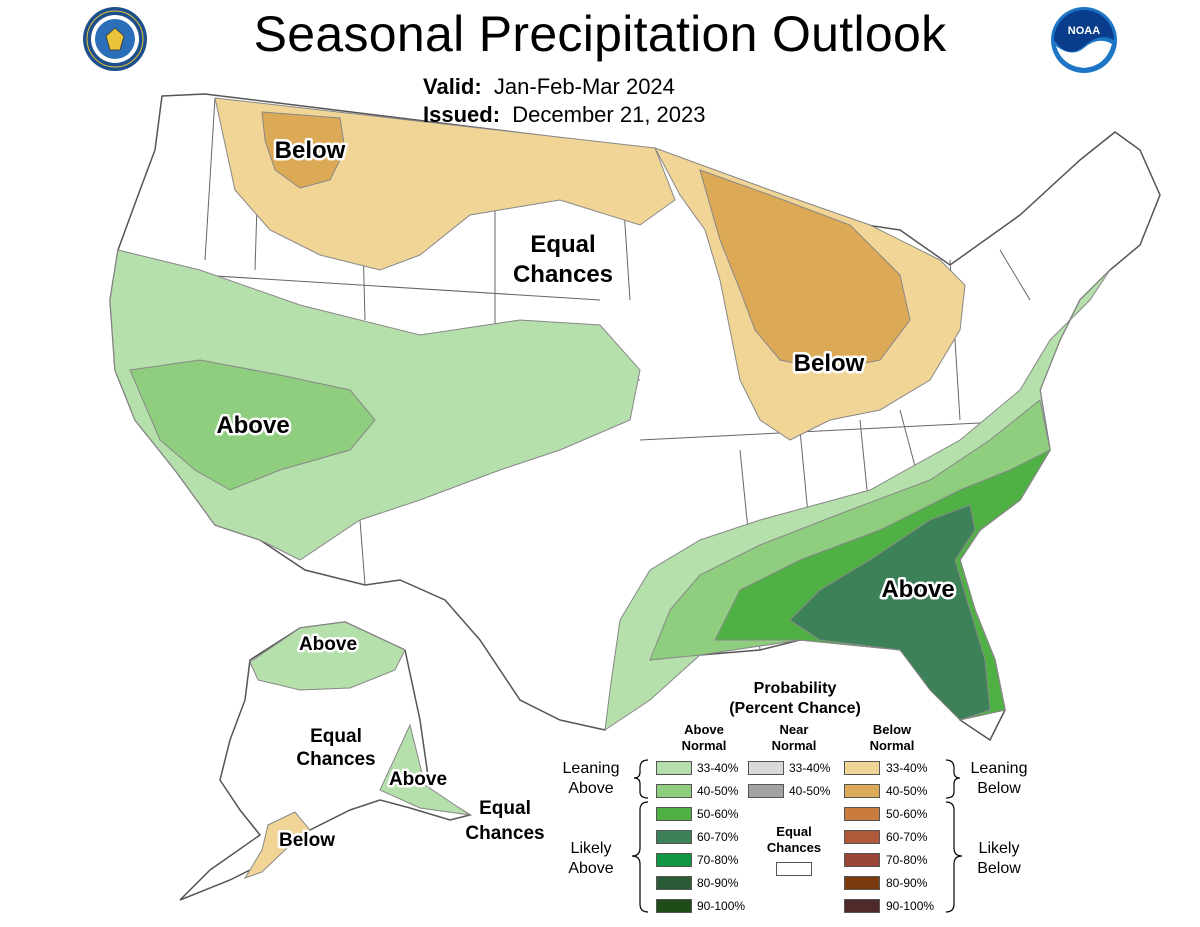 The image size is (1200, 927). What do you see at coordinates (600, 34) in the screenshot?
I see `map-title: Seasonal Precipitation Outlook` at bounding box center [600, 34].